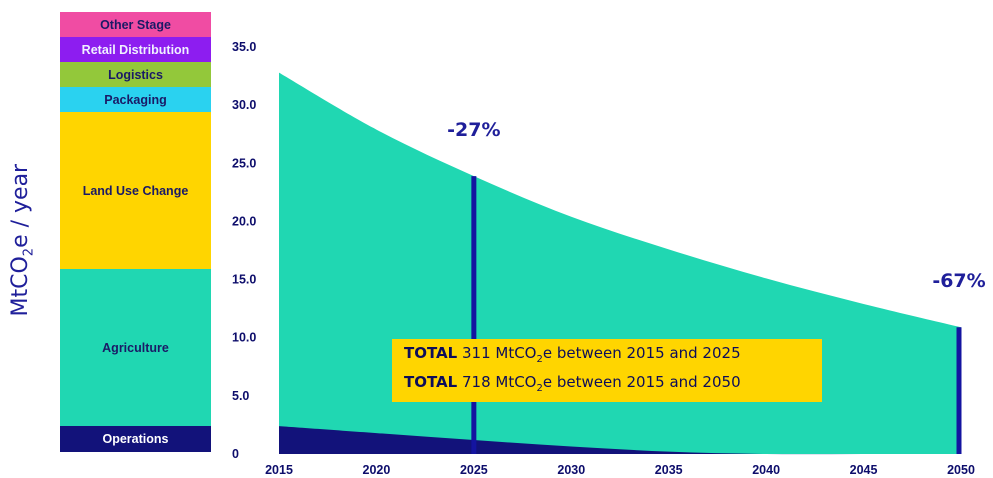 This screenshot has height=478, width=993. I want to click on marker-label-2025: -27%, so click(473, 130).